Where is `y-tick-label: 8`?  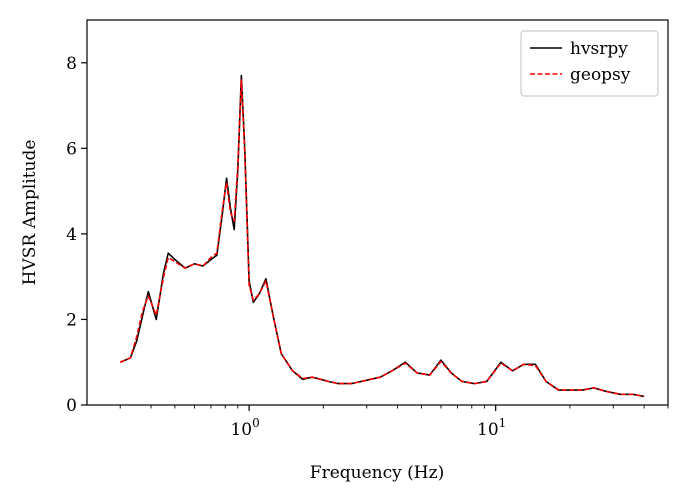
y-tick-label: 8 is located at coordinates (71, 64).